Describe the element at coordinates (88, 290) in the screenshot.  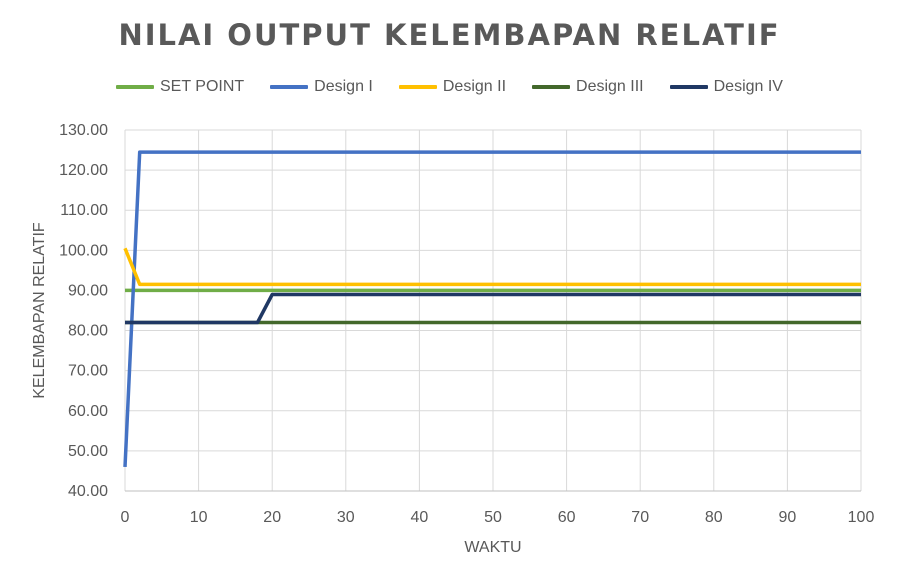
I see `y-tick-label: 90.00` at that location.